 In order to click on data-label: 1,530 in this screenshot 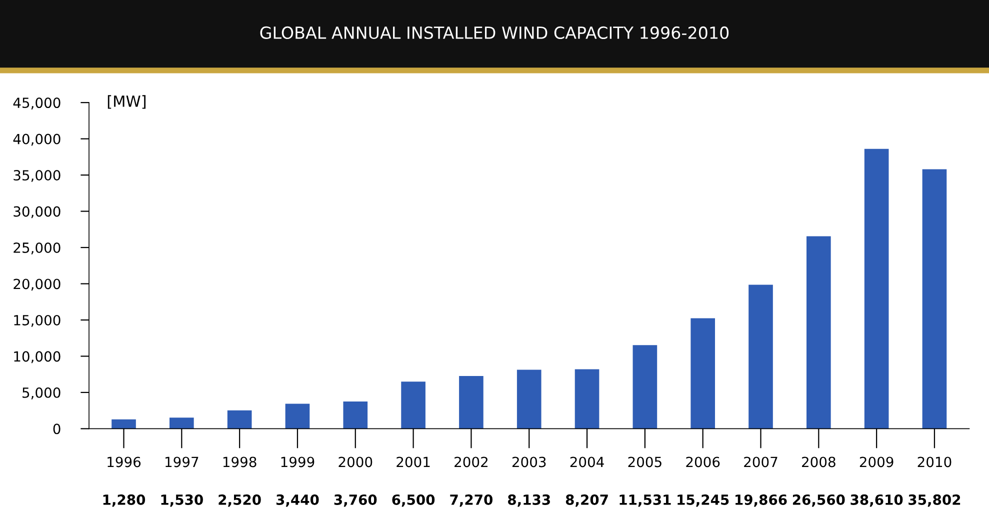, I will do `click(182, 500)`.